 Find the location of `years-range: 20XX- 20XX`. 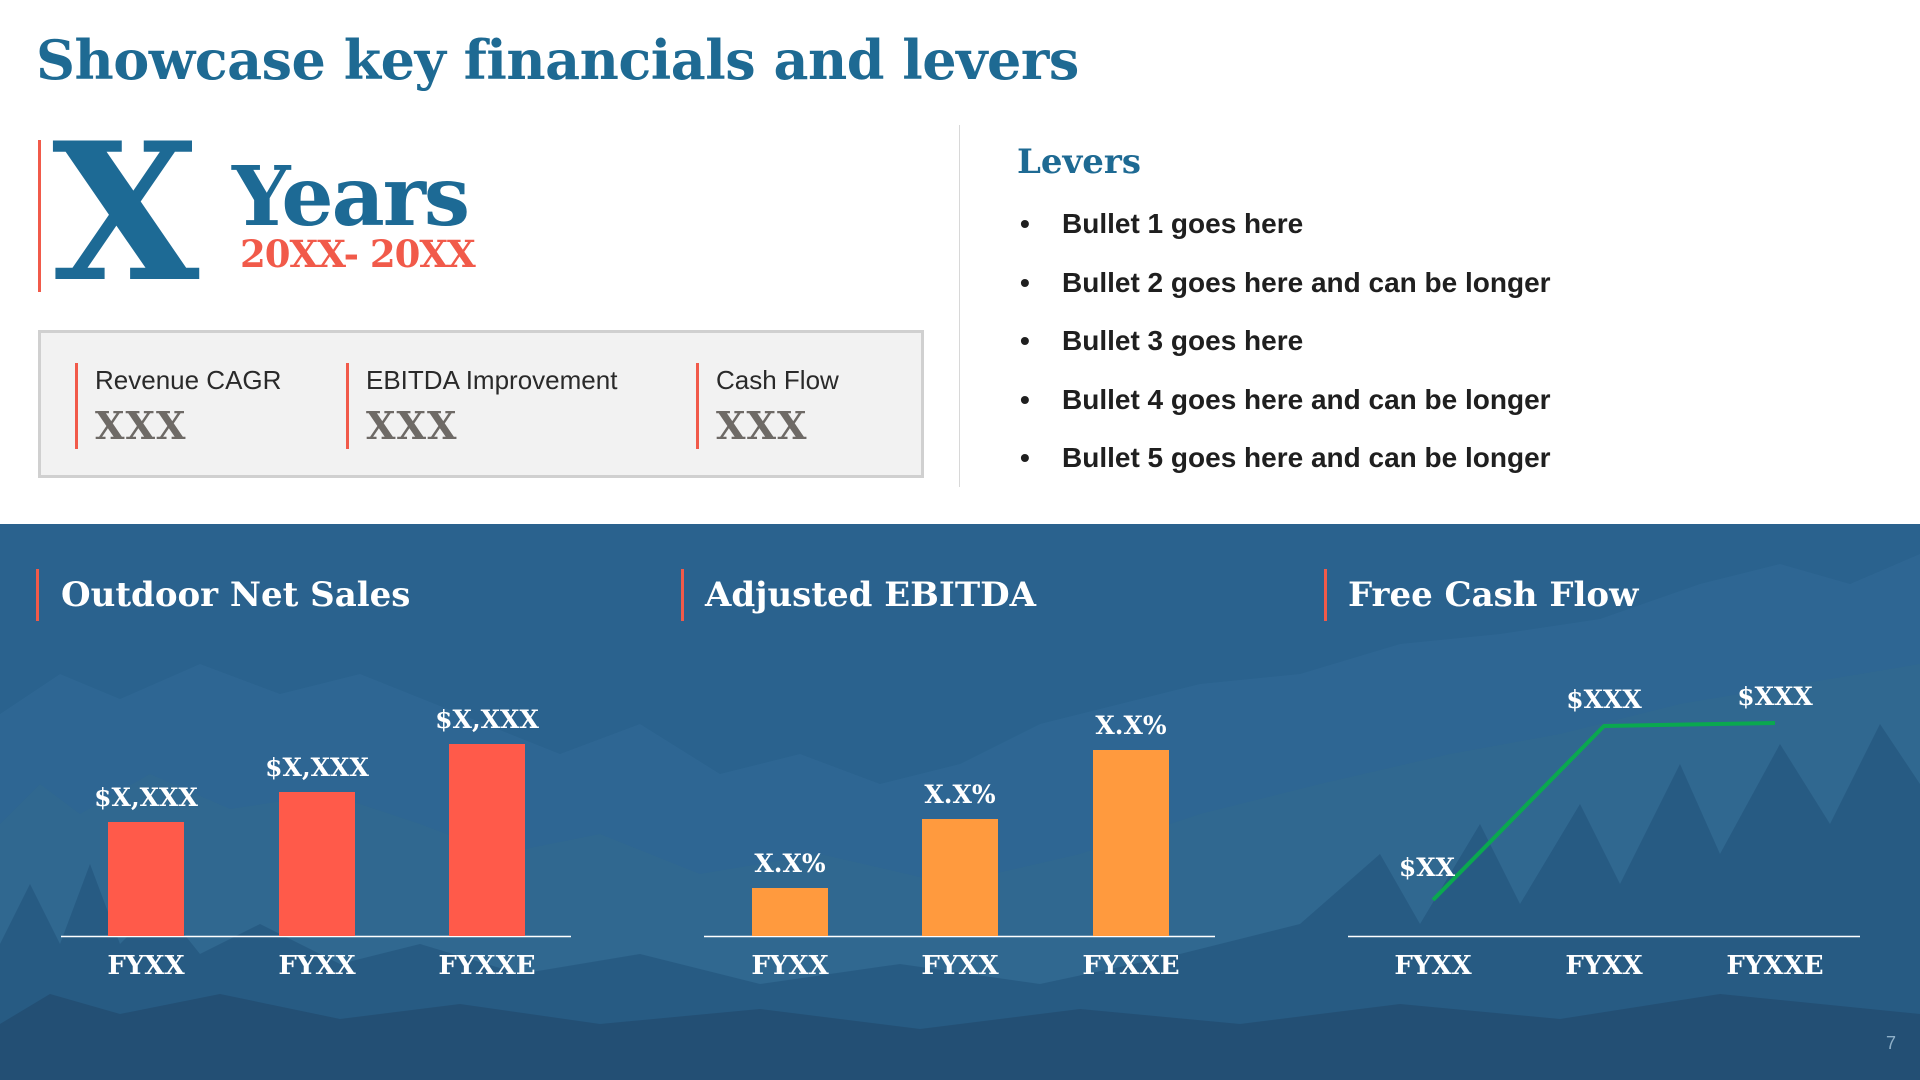

years-range: 20XX- 20XX is located at coordinates (358, 254).